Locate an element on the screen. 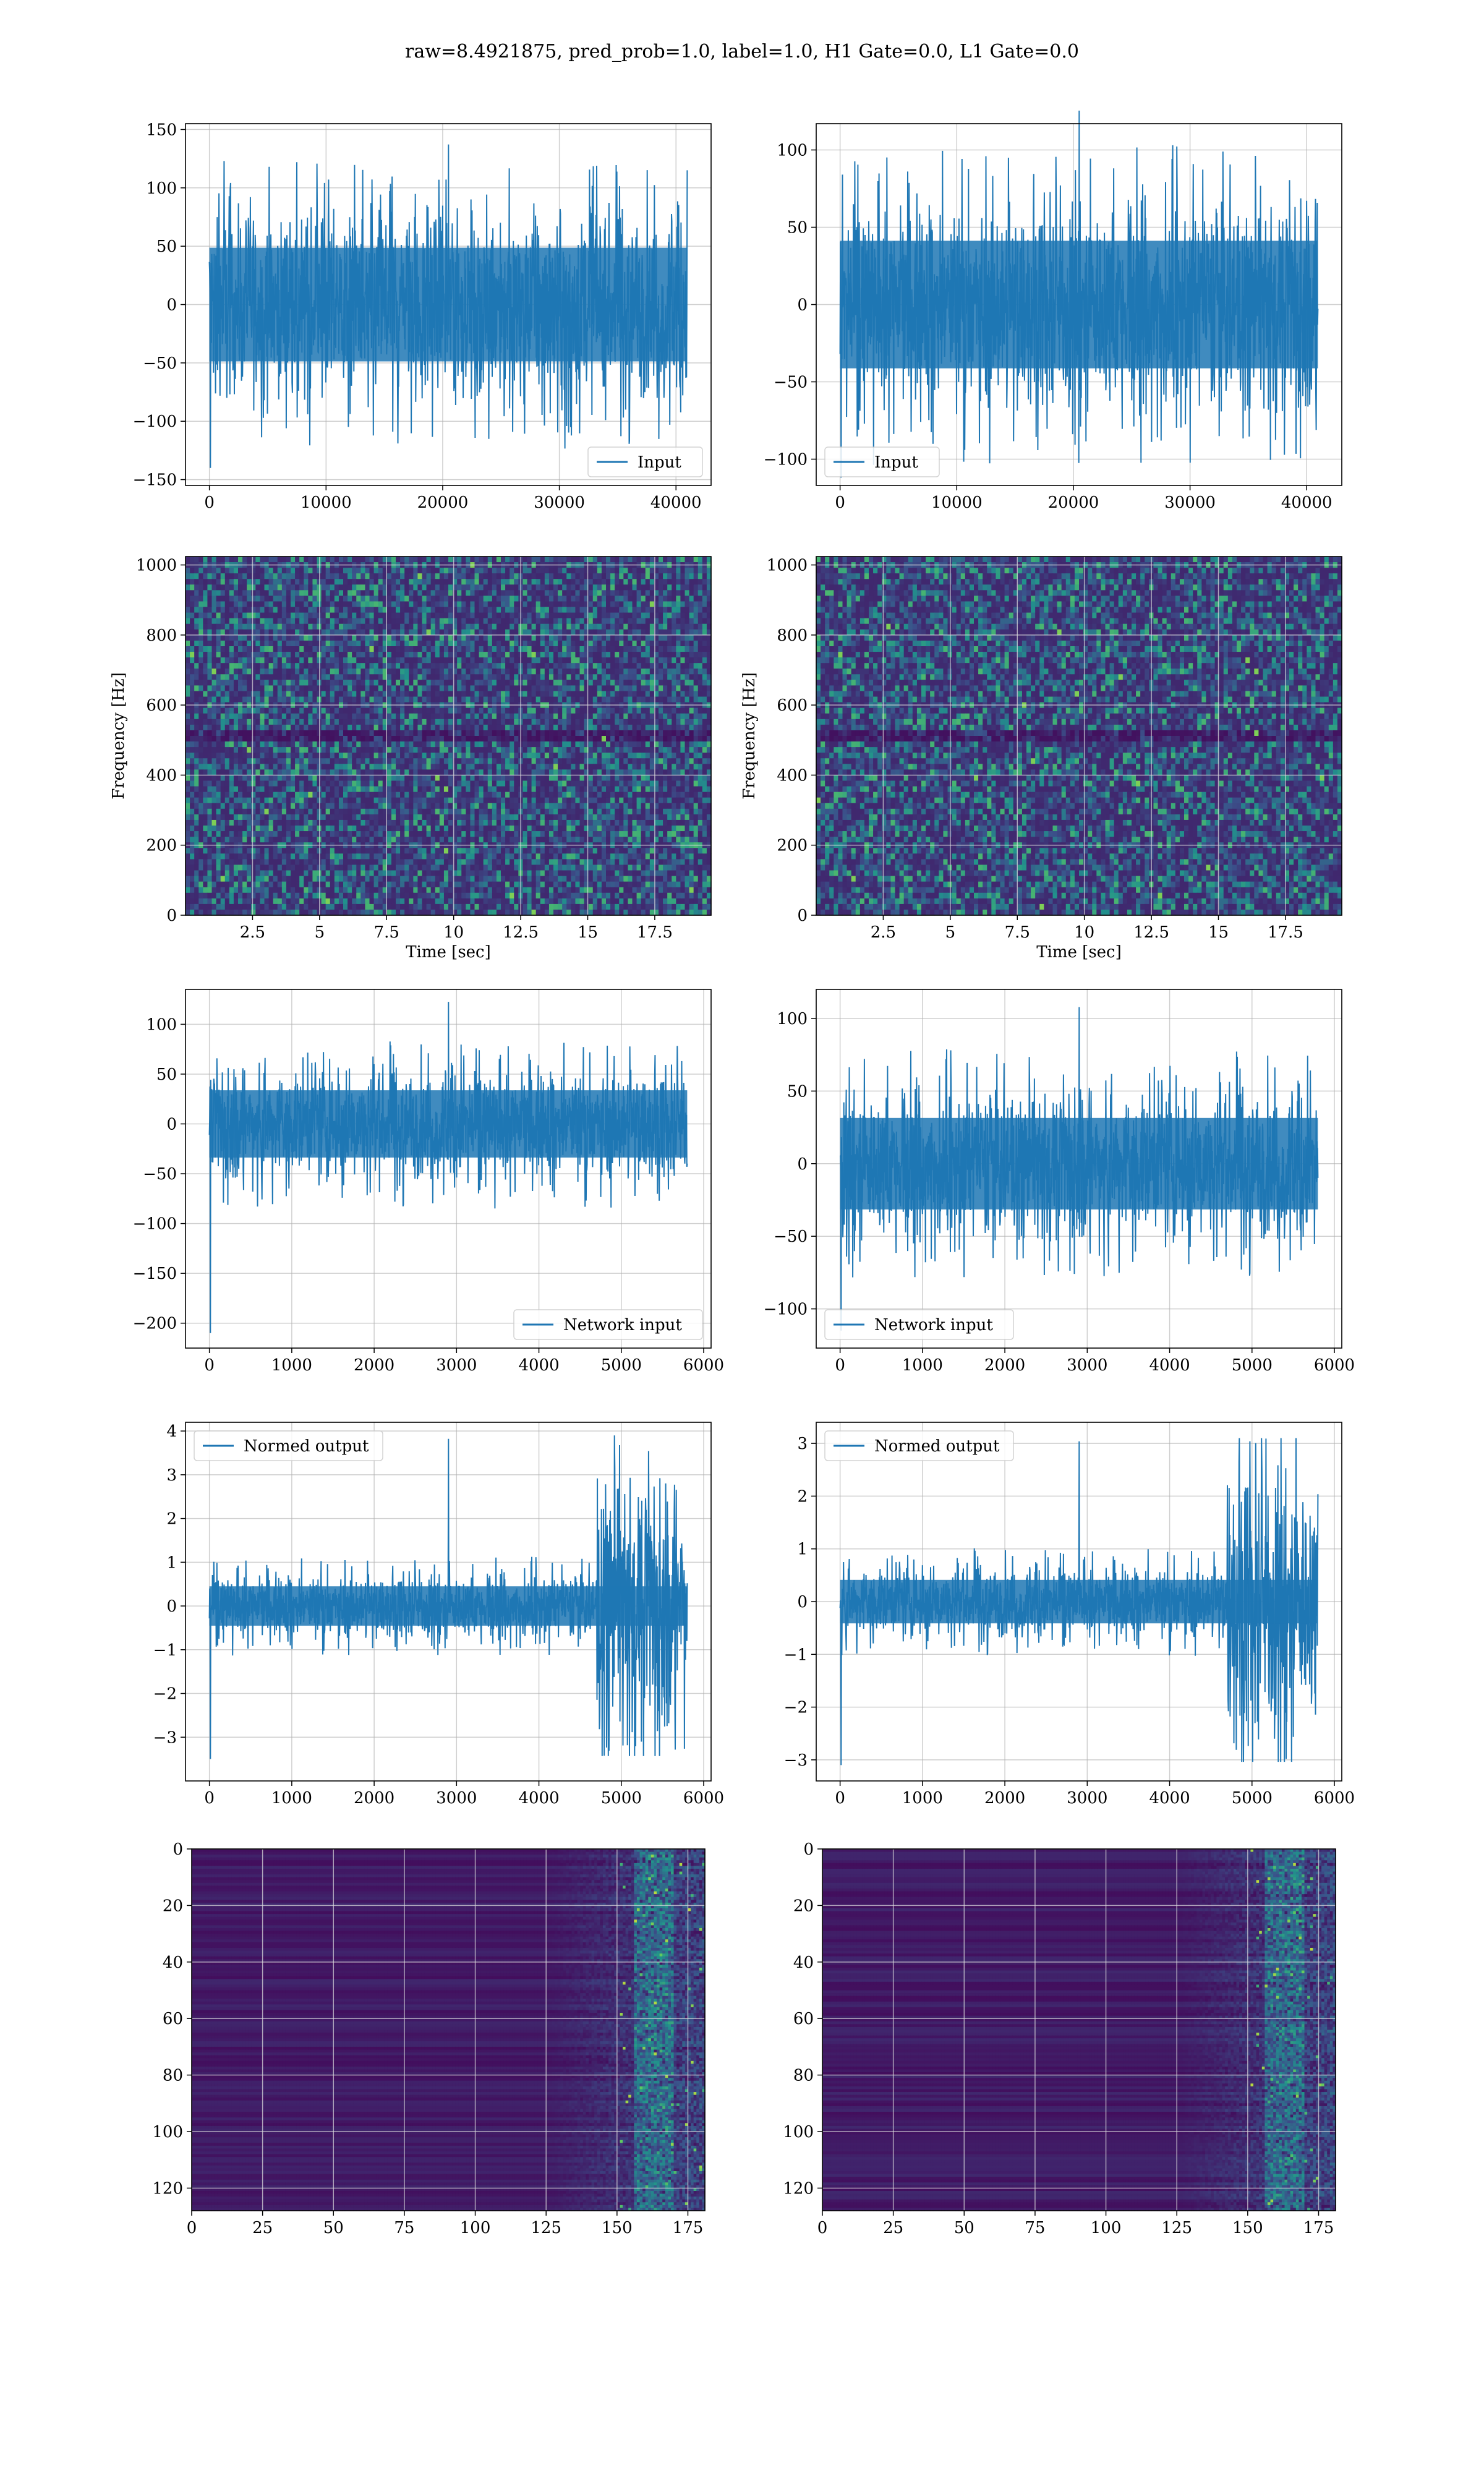  x-tick-label: 10000 is located at coordinates (326, 503).